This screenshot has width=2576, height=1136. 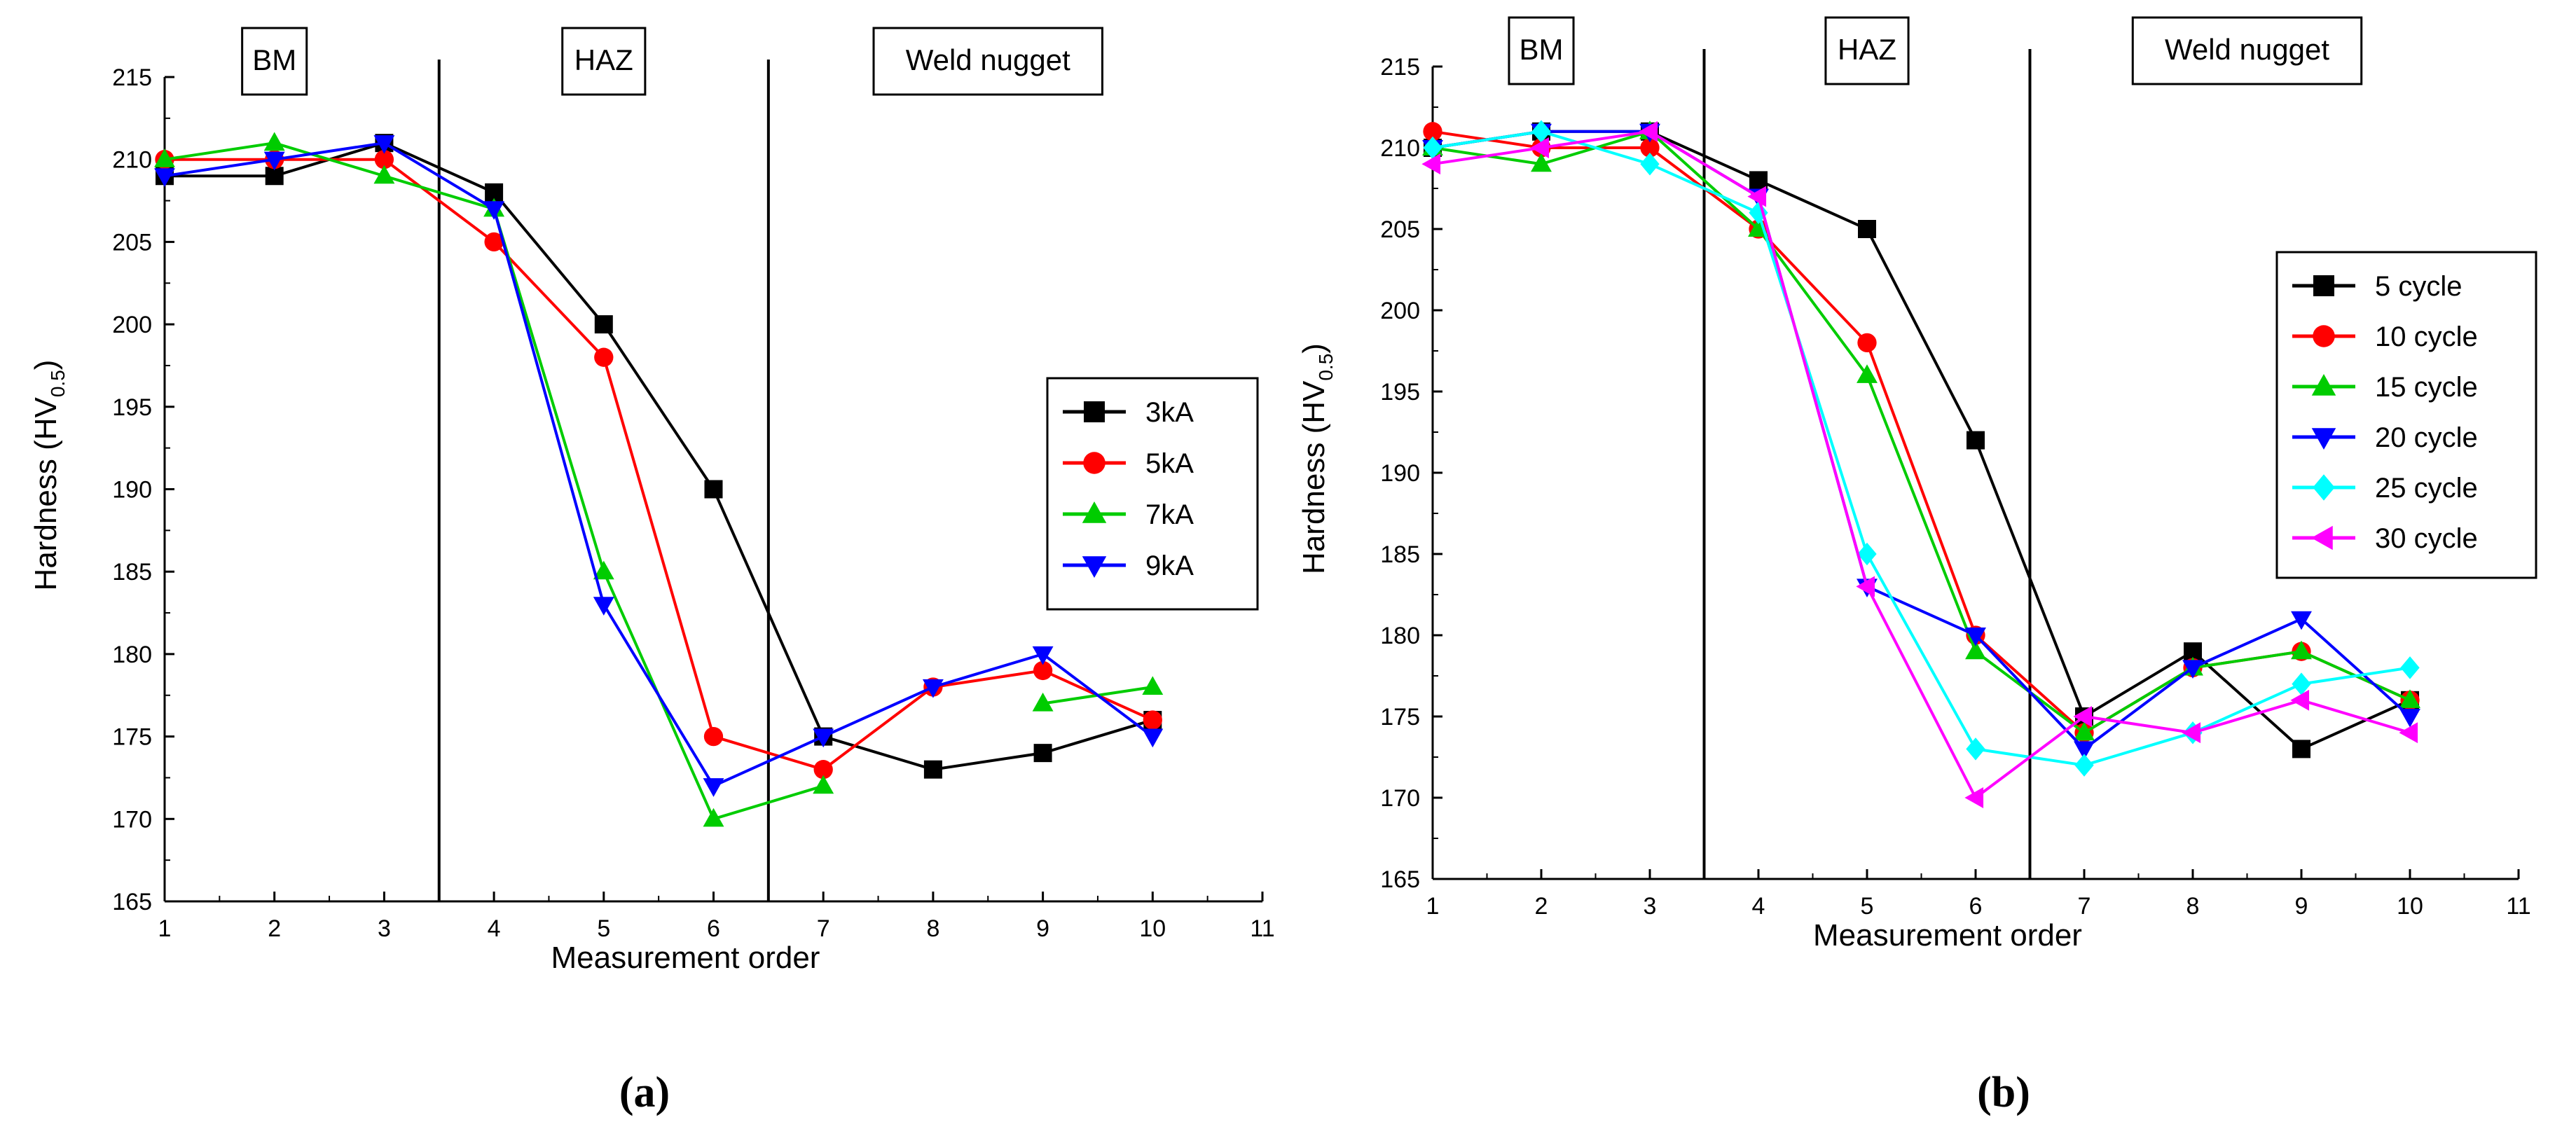 What do you see at coordinates (494, 928) in the screenshot?
I see `x-tick-label: 4` at bounding box center [494, 928].